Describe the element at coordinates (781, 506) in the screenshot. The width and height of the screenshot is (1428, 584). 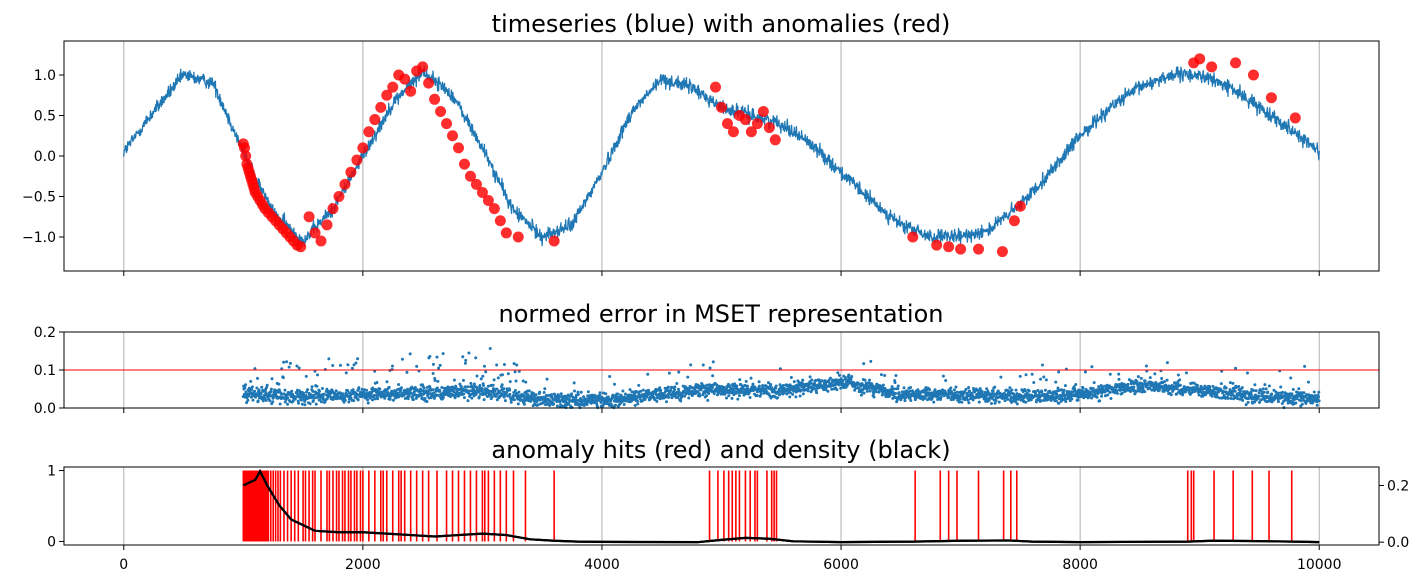
I see `density-line` at that location.